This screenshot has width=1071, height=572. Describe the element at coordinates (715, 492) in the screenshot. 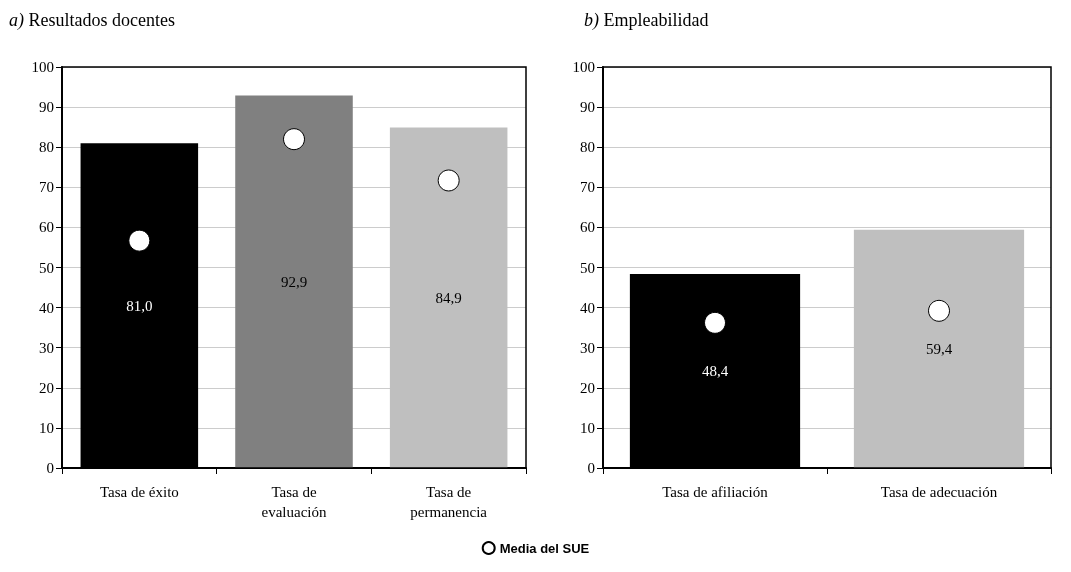

I see `x-tick-label: Tasa de afiliación` at that location.